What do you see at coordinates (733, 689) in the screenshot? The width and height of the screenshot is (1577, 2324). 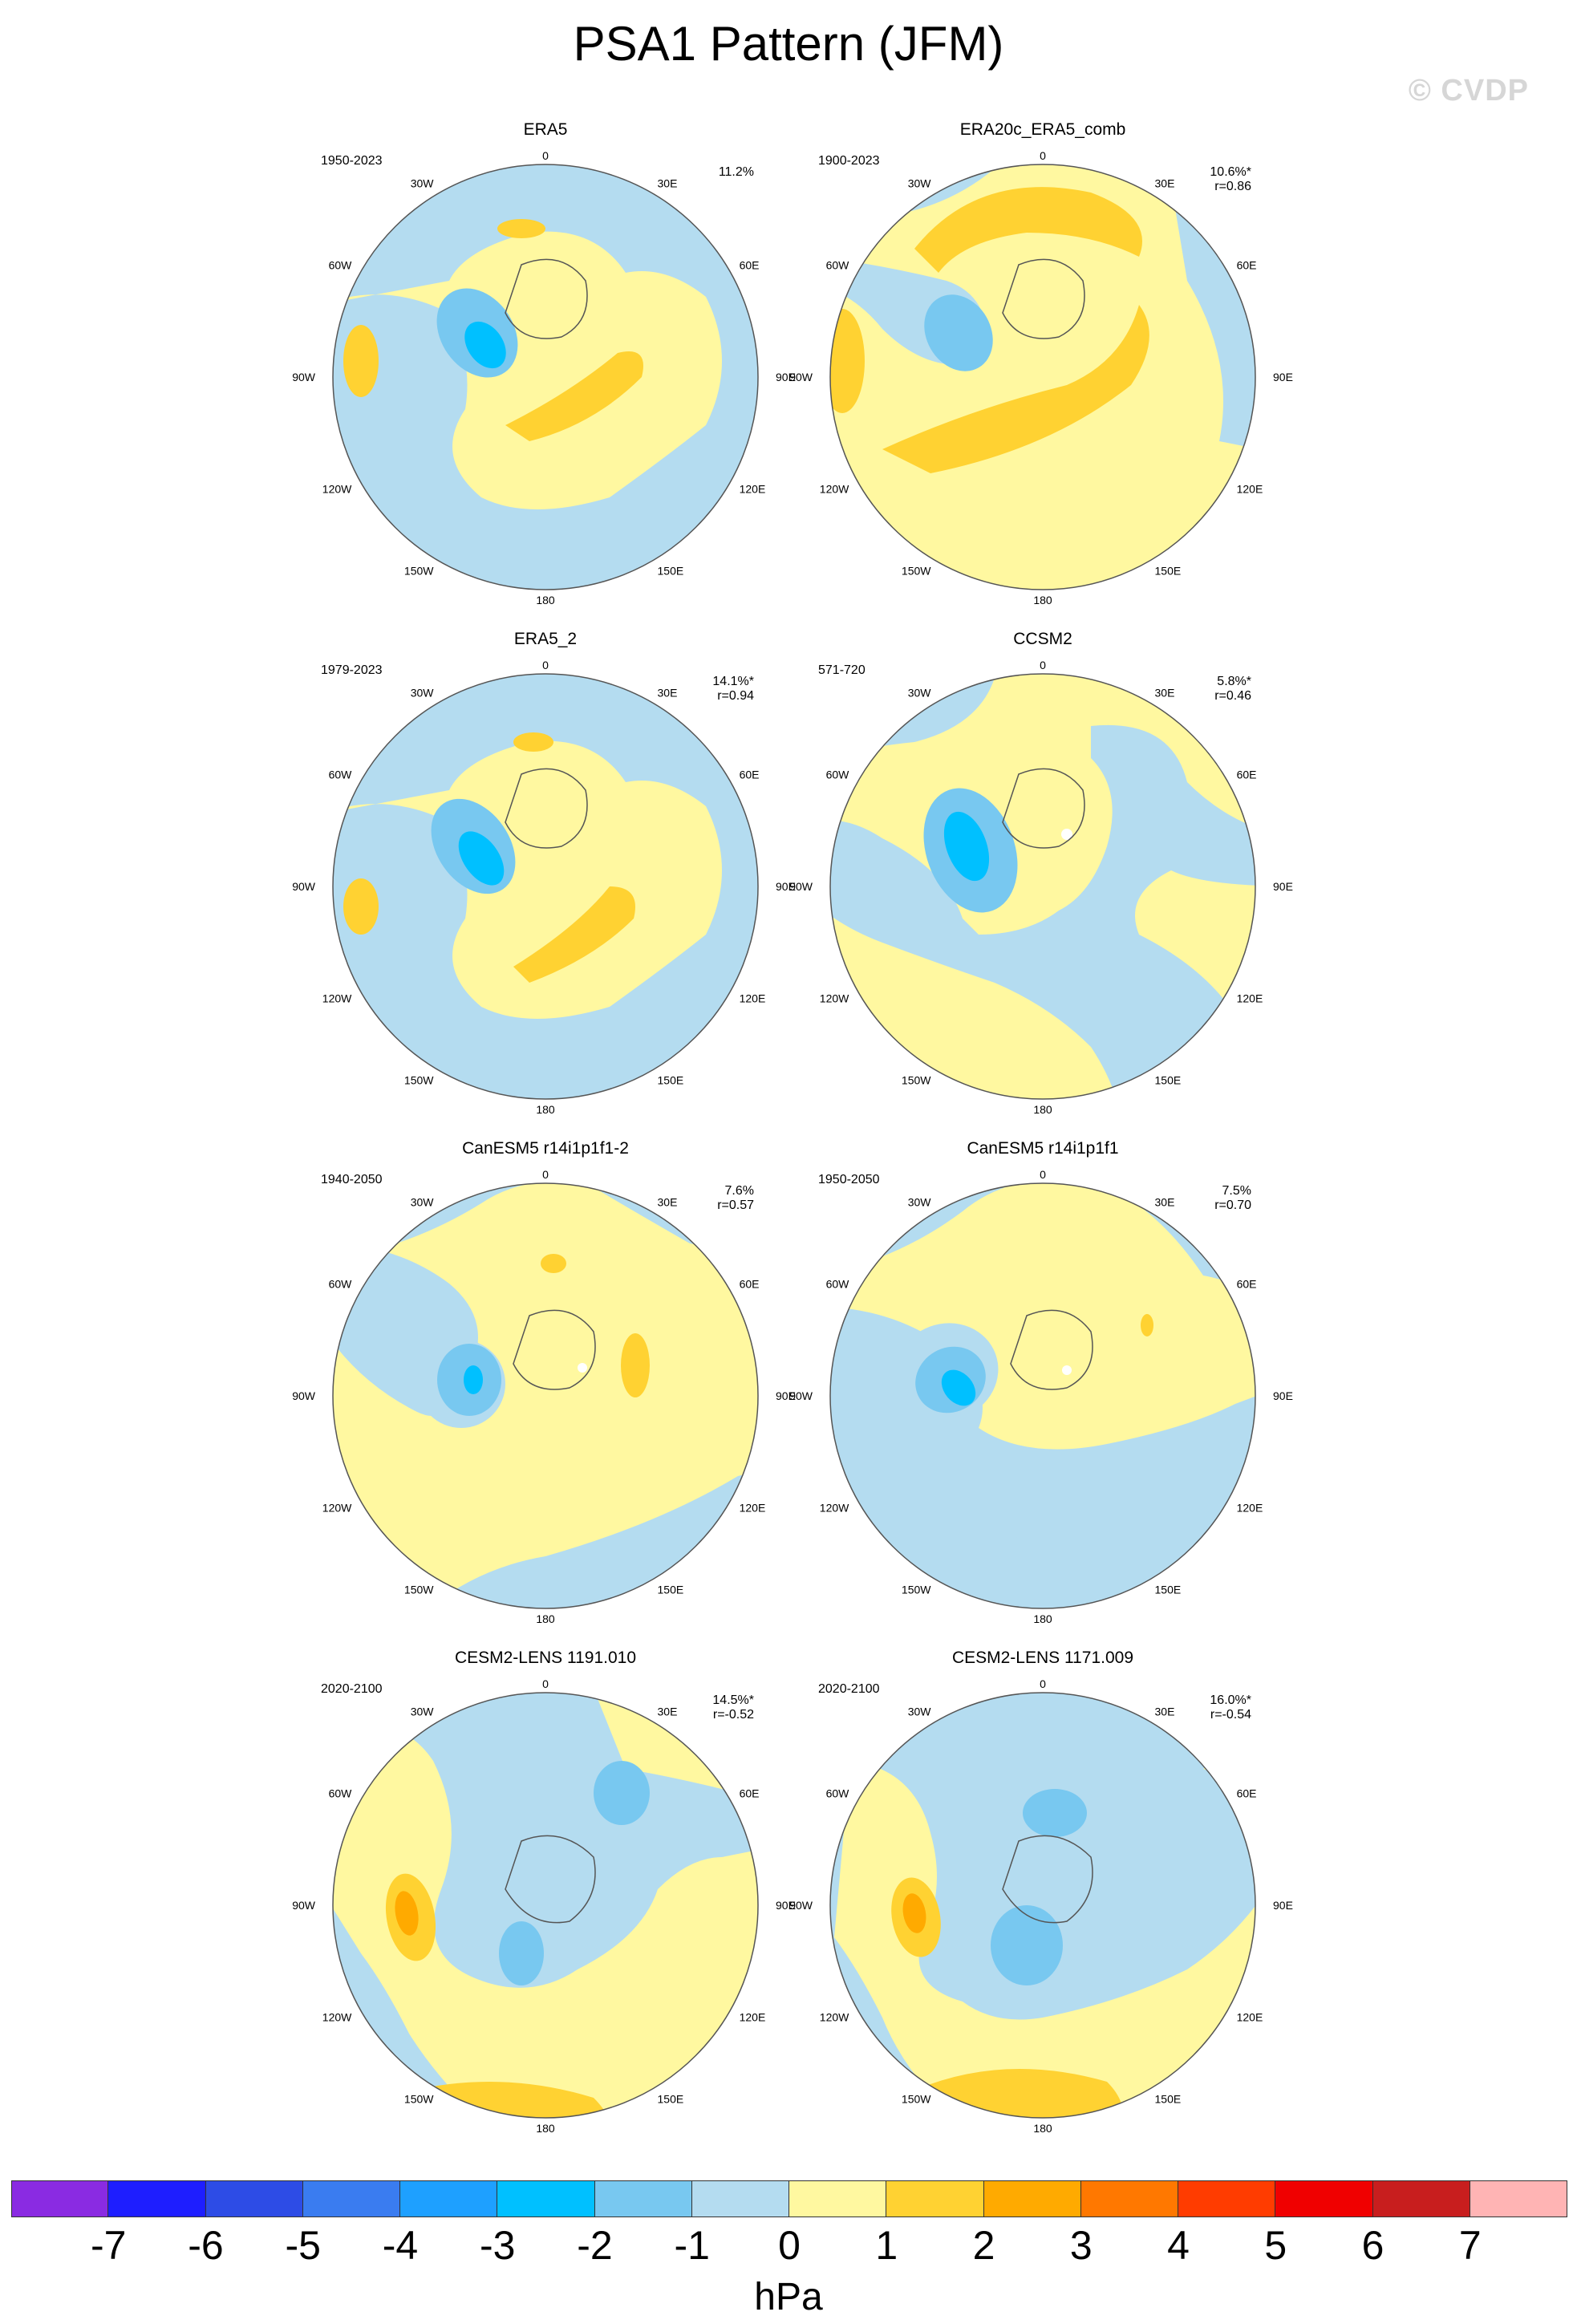 I see `panel-stats: 14.1%* r=0.94` at bounding box center [733, 689].